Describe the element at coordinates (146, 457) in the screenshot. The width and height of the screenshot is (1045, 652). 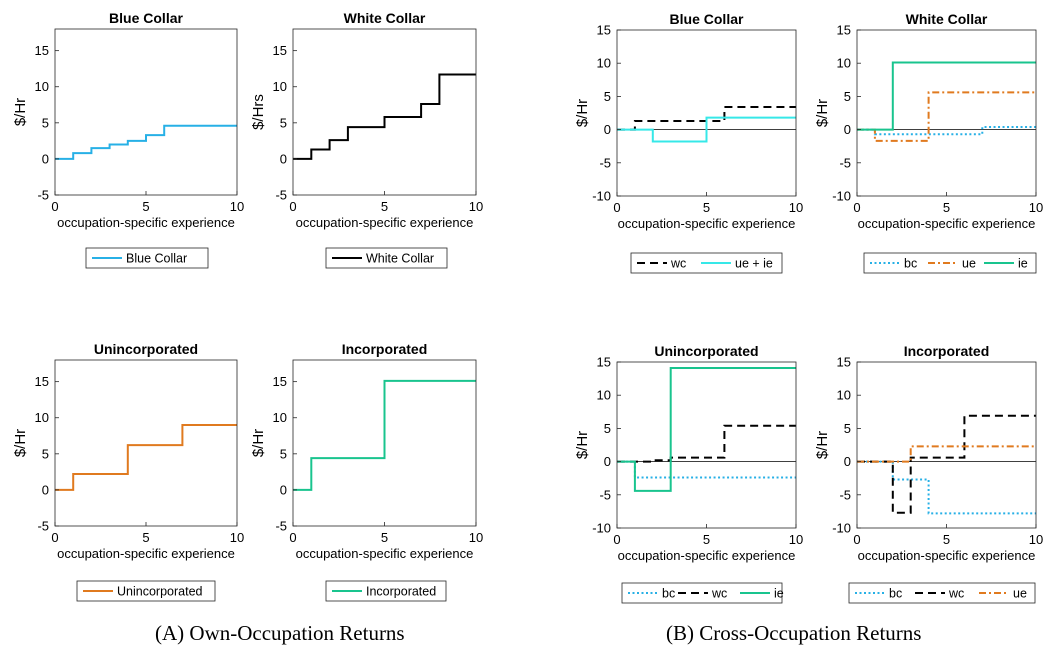
I see `series-line-unincorporated` at that location.